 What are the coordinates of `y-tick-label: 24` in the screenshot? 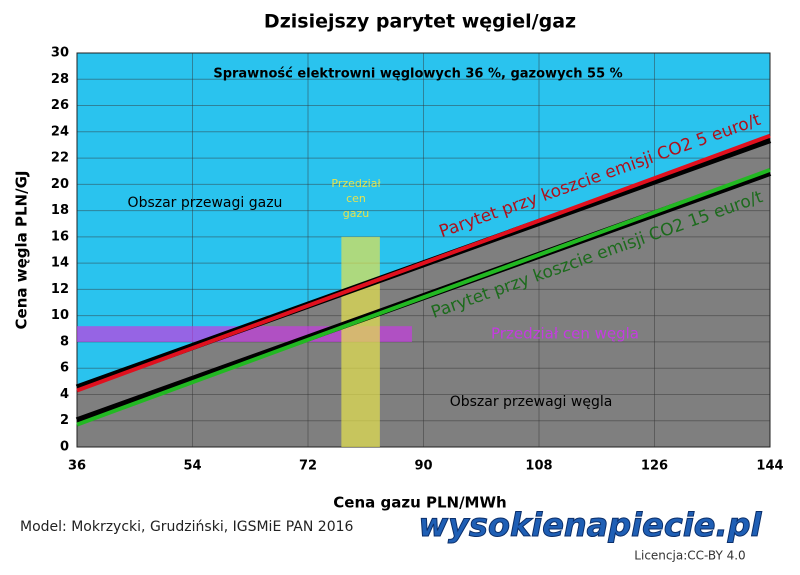 It's located at (60, 131).